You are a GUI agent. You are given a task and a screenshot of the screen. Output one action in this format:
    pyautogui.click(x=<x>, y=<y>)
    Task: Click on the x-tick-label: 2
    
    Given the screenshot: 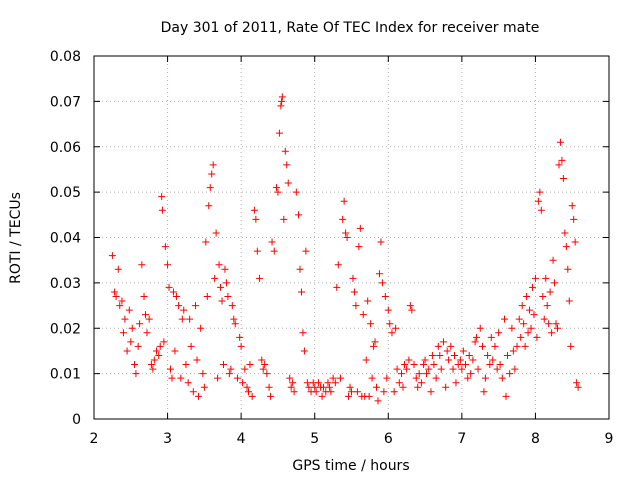 What is the action you would take?
    pyautogui.click(x=94, y=439)
    